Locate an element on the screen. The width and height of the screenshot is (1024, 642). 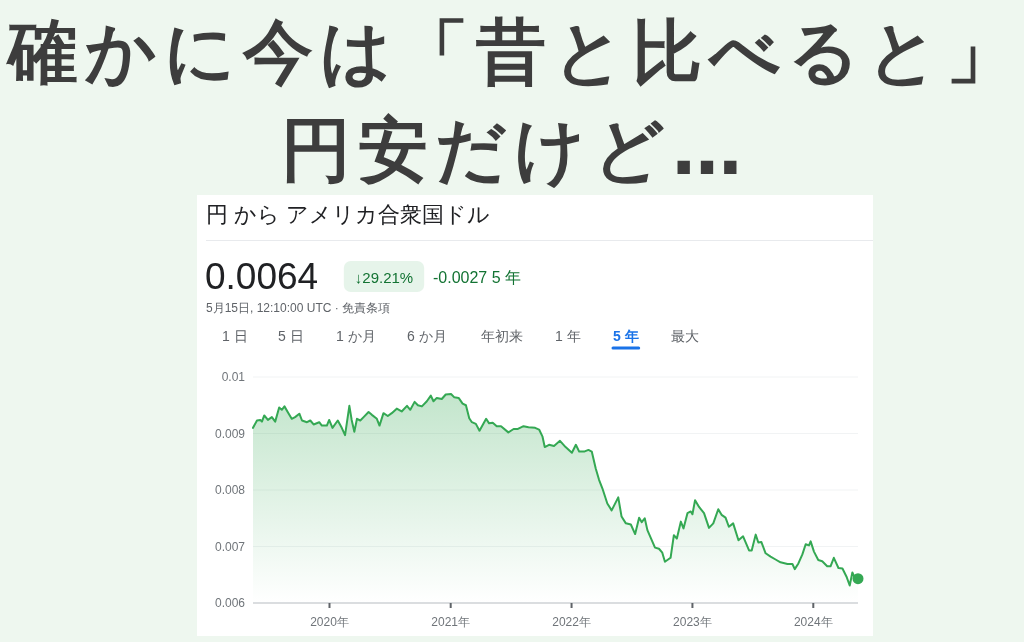
text: 年初来 is located at coordinates (502, 336).